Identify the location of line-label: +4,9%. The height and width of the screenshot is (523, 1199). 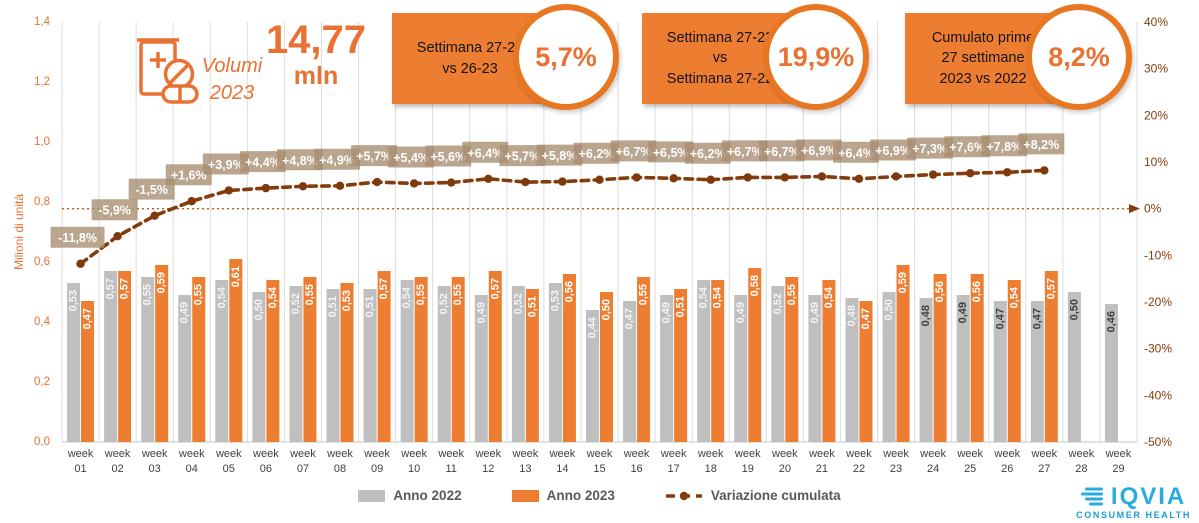
(337, 160).